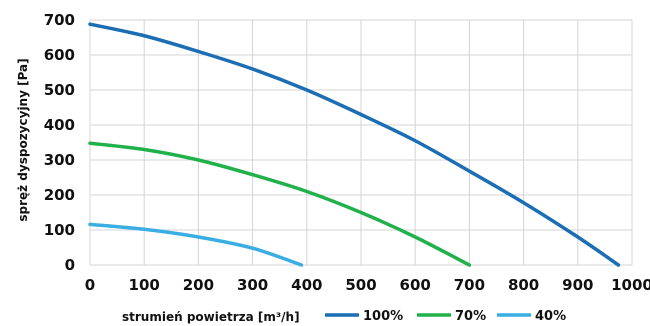 This screenshot has width=650, height=326. What do you see at coordinates (59, 20) in the screenshot?
I see `y-tick-label: 700` at bounding box center [59, 20].